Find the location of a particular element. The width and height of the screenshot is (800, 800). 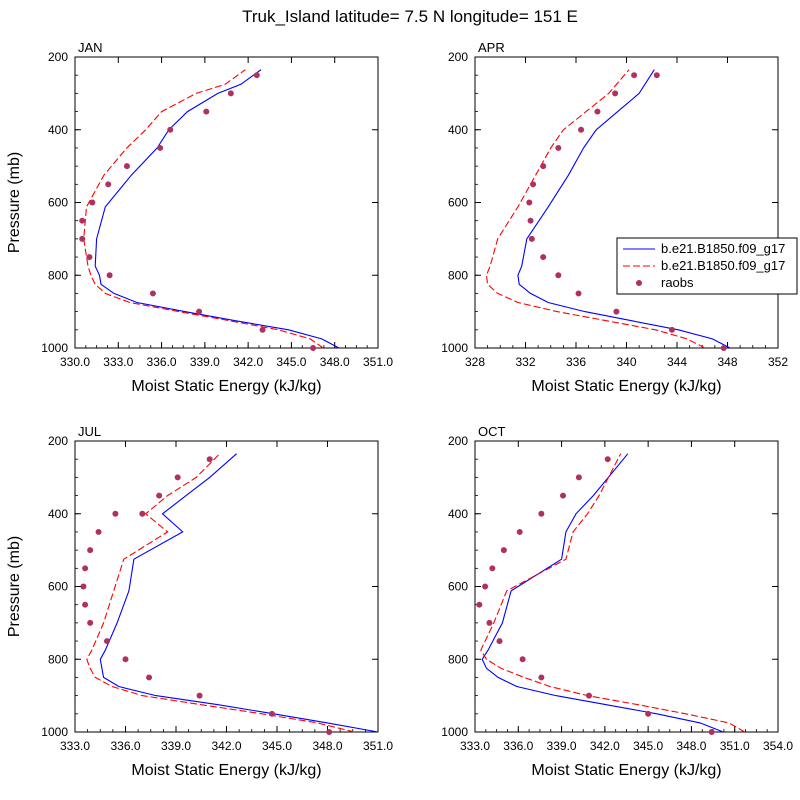

legend-label: raobs is located at coordinates (677, 282).